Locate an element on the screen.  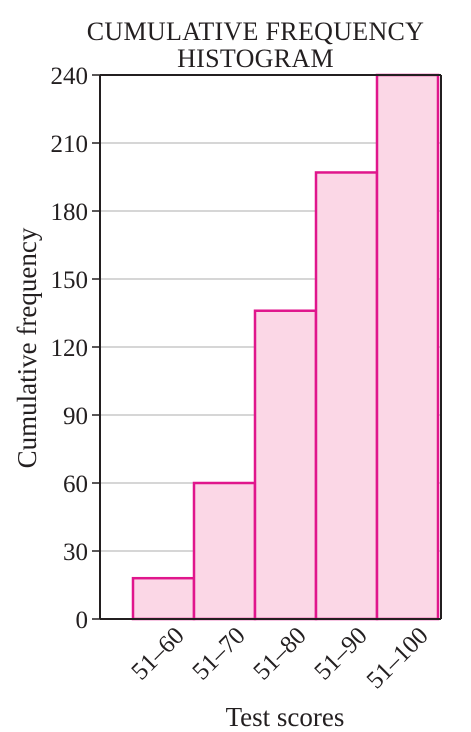
y-tick-label: 240 is located at coordinates (70, 76).